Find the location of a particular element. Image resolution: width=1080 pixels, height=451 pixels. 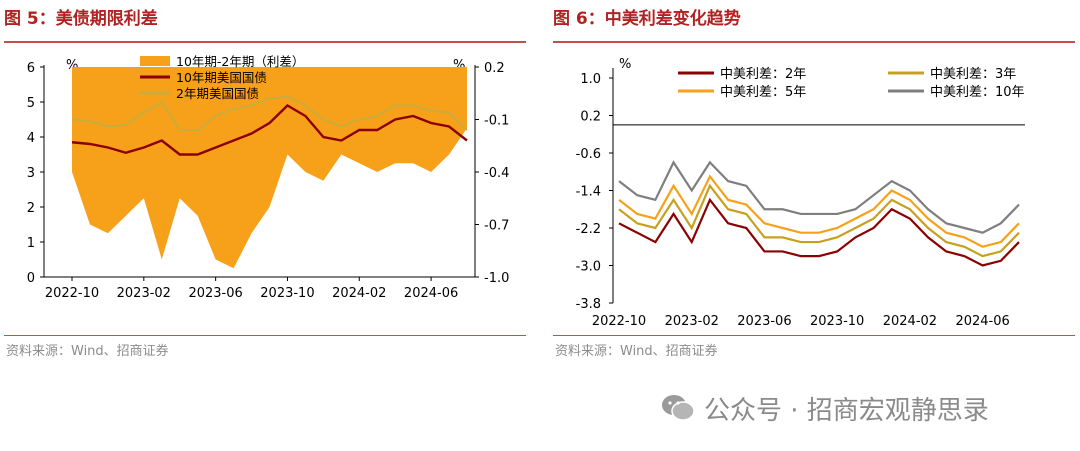

legend-swatch-spread is located at coordinates (155, 61).